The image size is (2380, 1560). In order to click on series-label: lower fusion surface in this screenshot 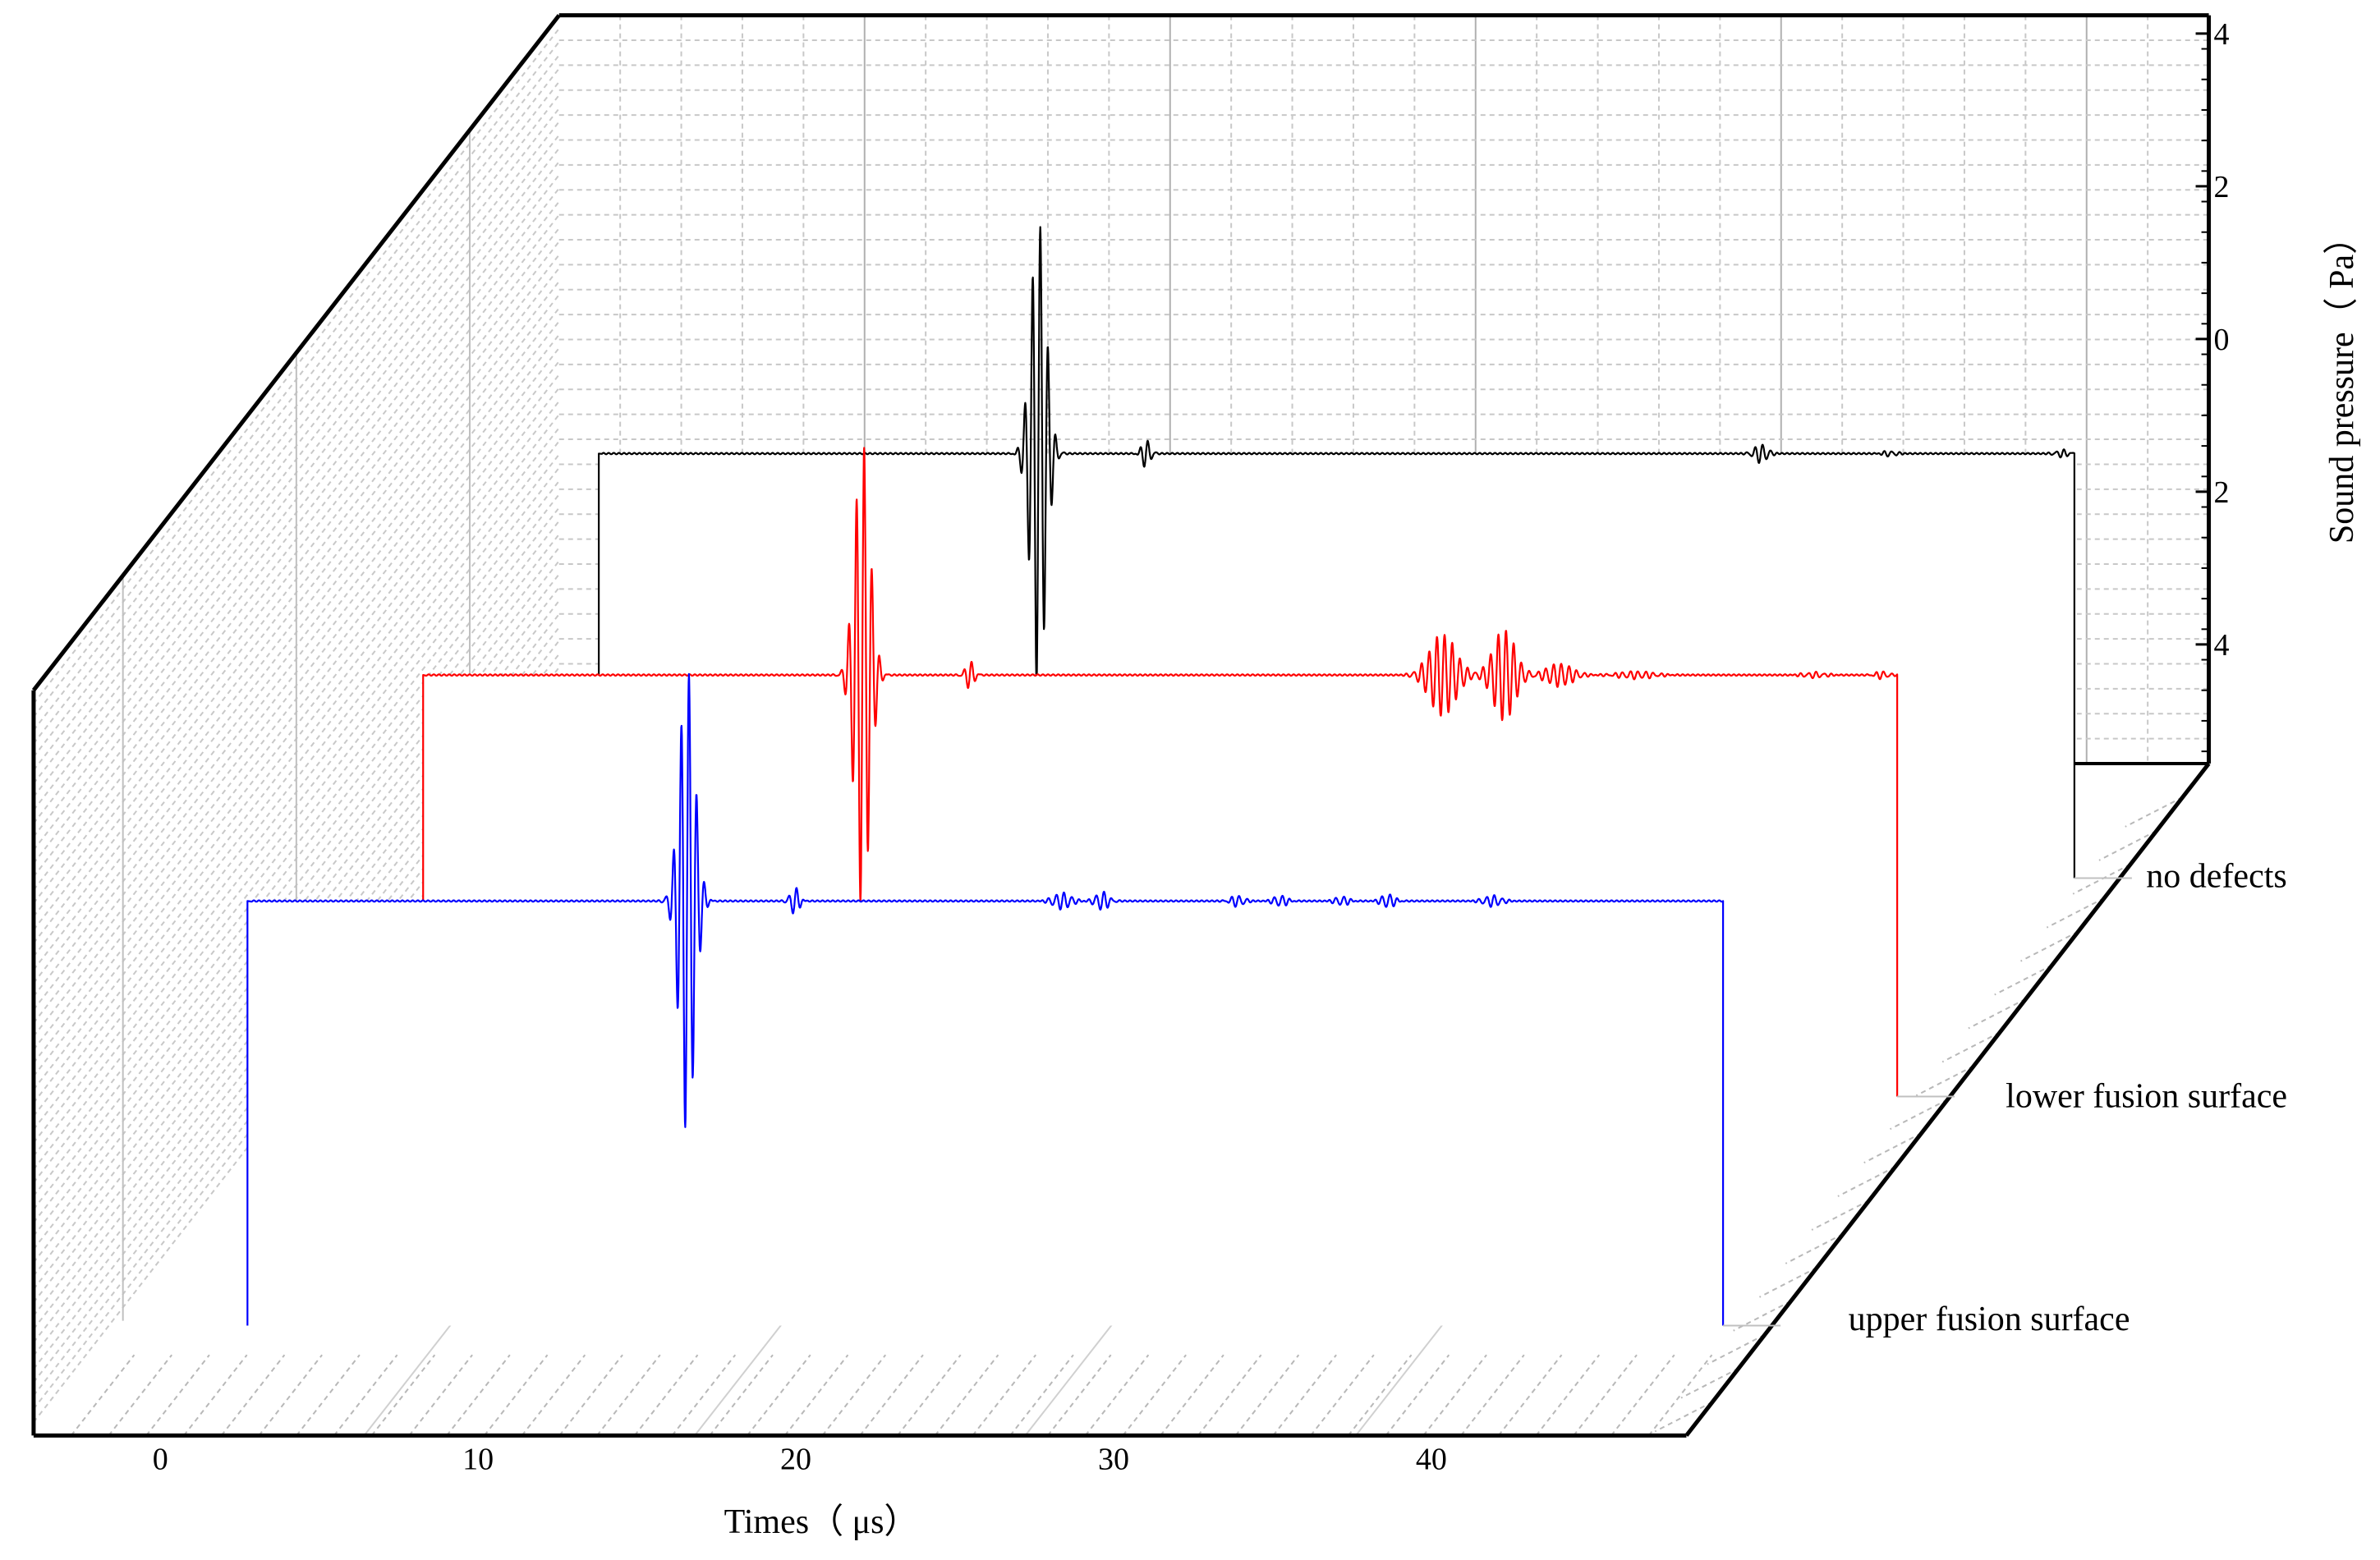, I will do `click(2146, 1097)`.